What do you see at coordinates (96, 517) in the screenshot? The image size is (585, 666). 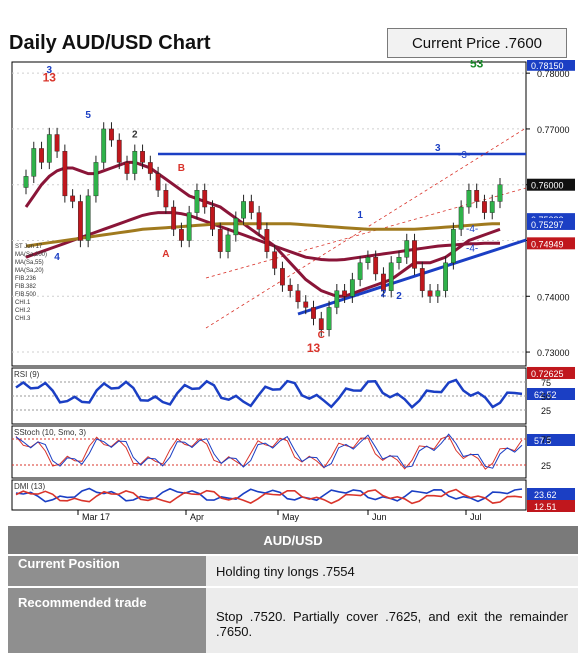 I see `x-tick-label: Mar 17` at bounding box center [96, 517].